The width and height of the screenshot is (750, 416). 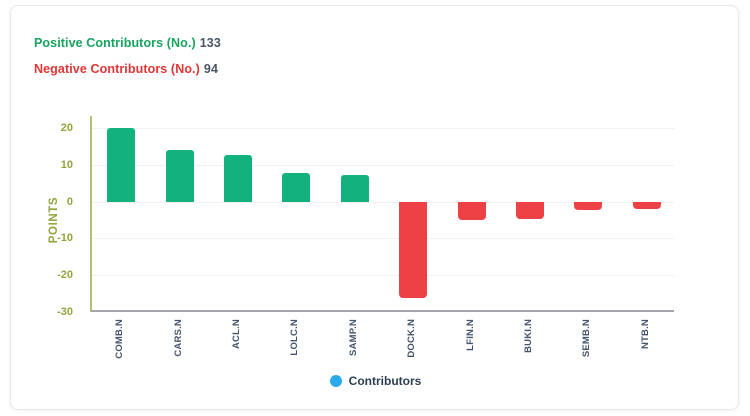 What do you see at coordinates (296, 187) in the screenshot?
I see `bar-LOLC.N` at bounding box center [296, 187].